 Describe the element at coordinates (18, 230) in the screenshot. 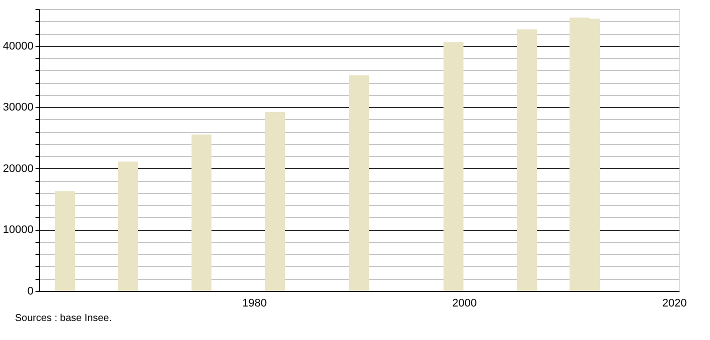

I see `y-tick-label: 10000` at that location.